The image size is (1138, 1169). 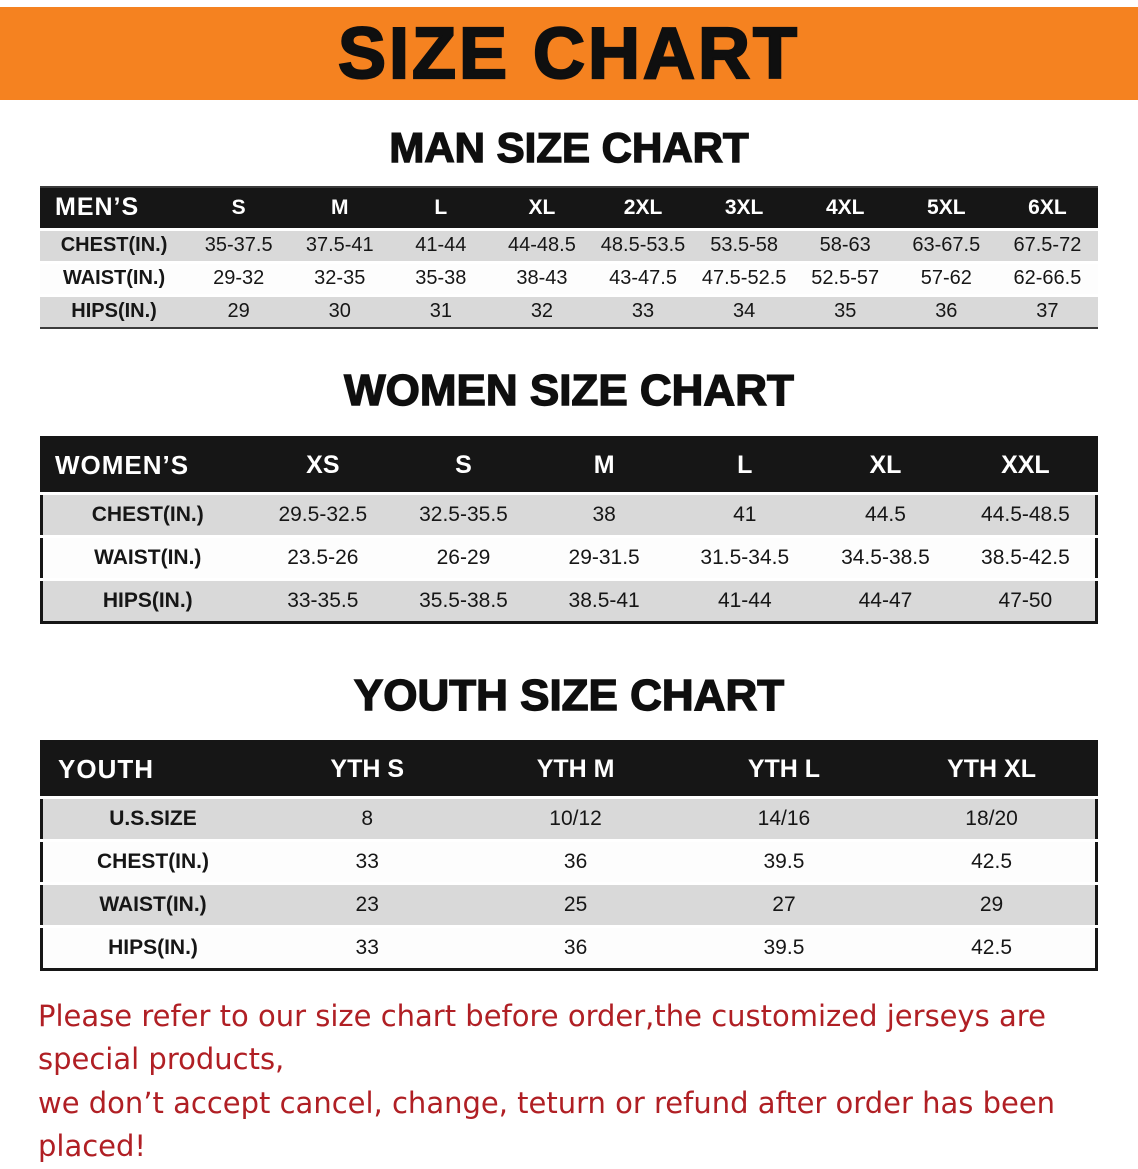 What do you see at coordinates (575, 904) in the screenshot?
I see `value-cell: 25` at bounding box center [575, 904].